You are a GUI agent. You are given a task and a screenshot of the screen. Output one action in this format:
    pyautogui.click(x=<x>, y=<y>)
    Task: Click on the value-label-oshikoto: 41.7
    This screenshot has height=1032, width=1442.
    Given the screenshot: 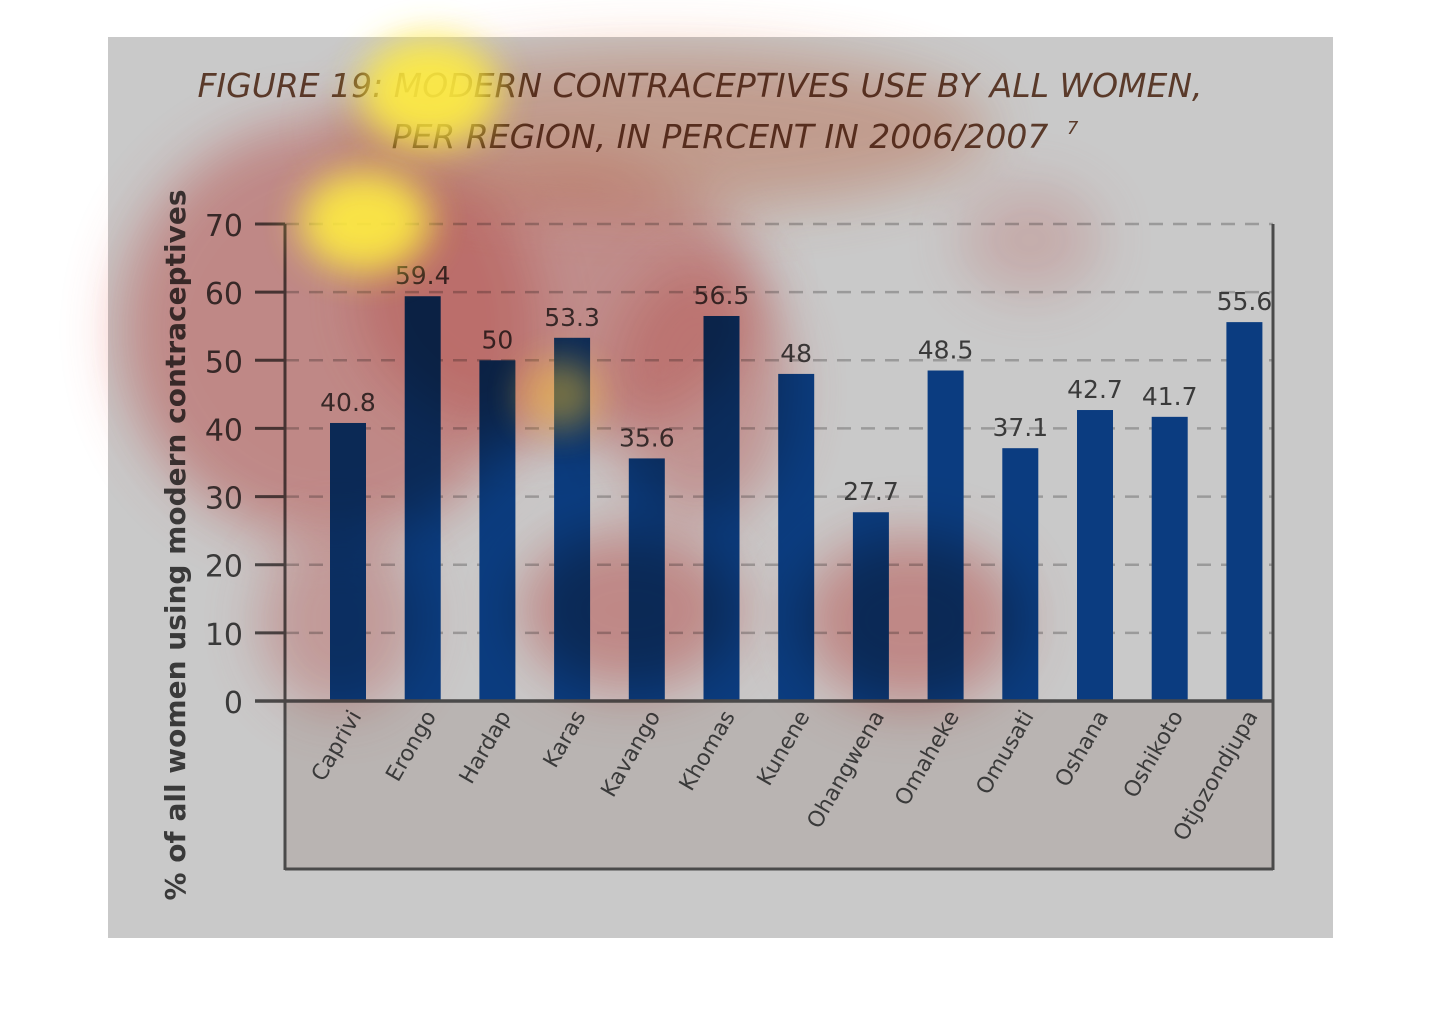 What is the action you would take?
    pyautogui.click(x=1170, y=396)
    